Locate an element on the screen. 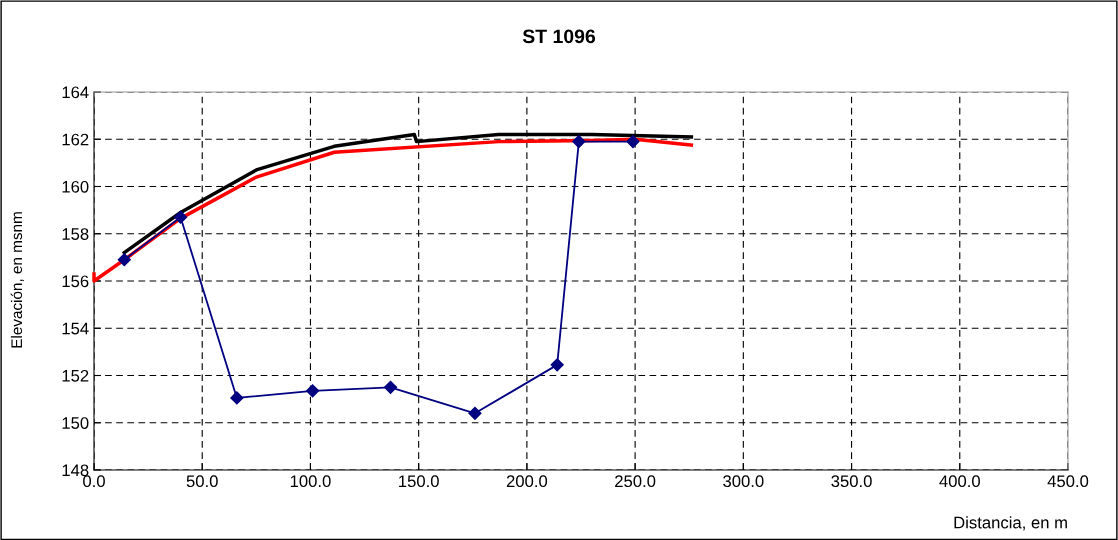 The image size is (1118, 540). x-tick-label: 100.0 is located at coordinates (310, 481).